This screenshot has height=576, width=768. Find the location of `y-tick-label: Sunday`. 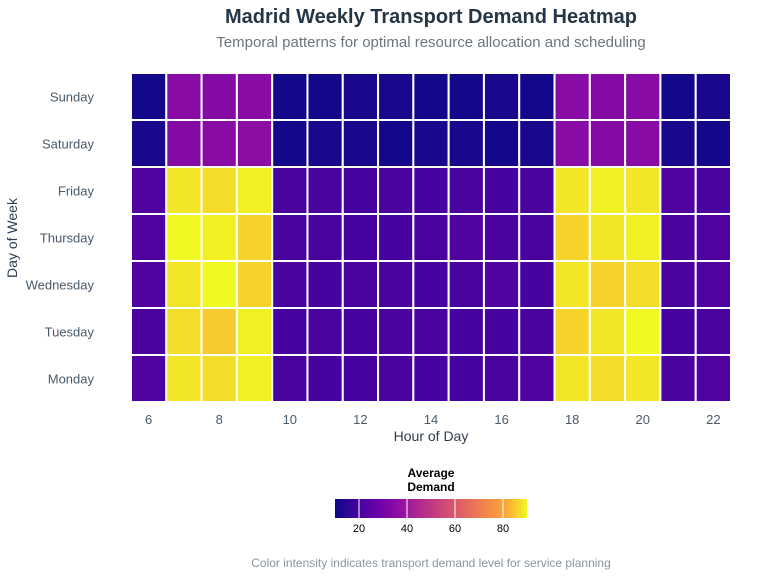

y-tick-label: Sunday is located at coordinates (72, 97).